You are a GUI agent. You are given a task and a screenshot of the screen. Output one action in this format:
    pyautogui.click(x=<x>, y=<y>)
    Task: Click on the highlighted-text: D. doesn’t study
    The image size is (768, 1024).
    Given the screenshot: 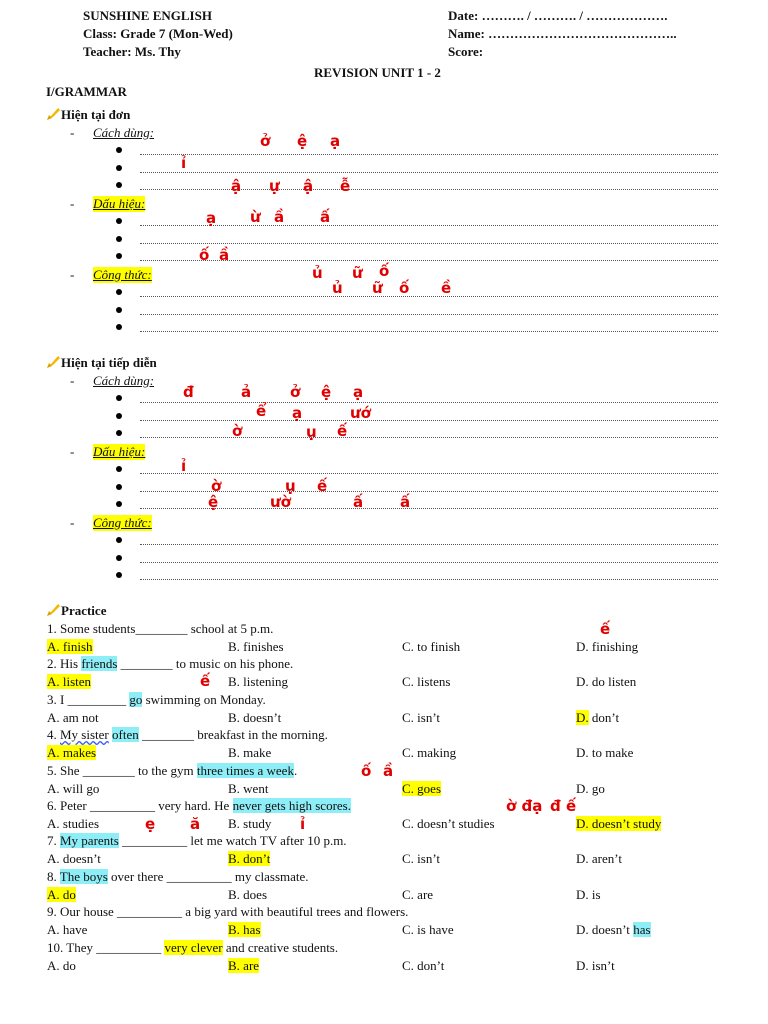 What is the action you would take?
    pyautogui.click(x=619, y=823)
    